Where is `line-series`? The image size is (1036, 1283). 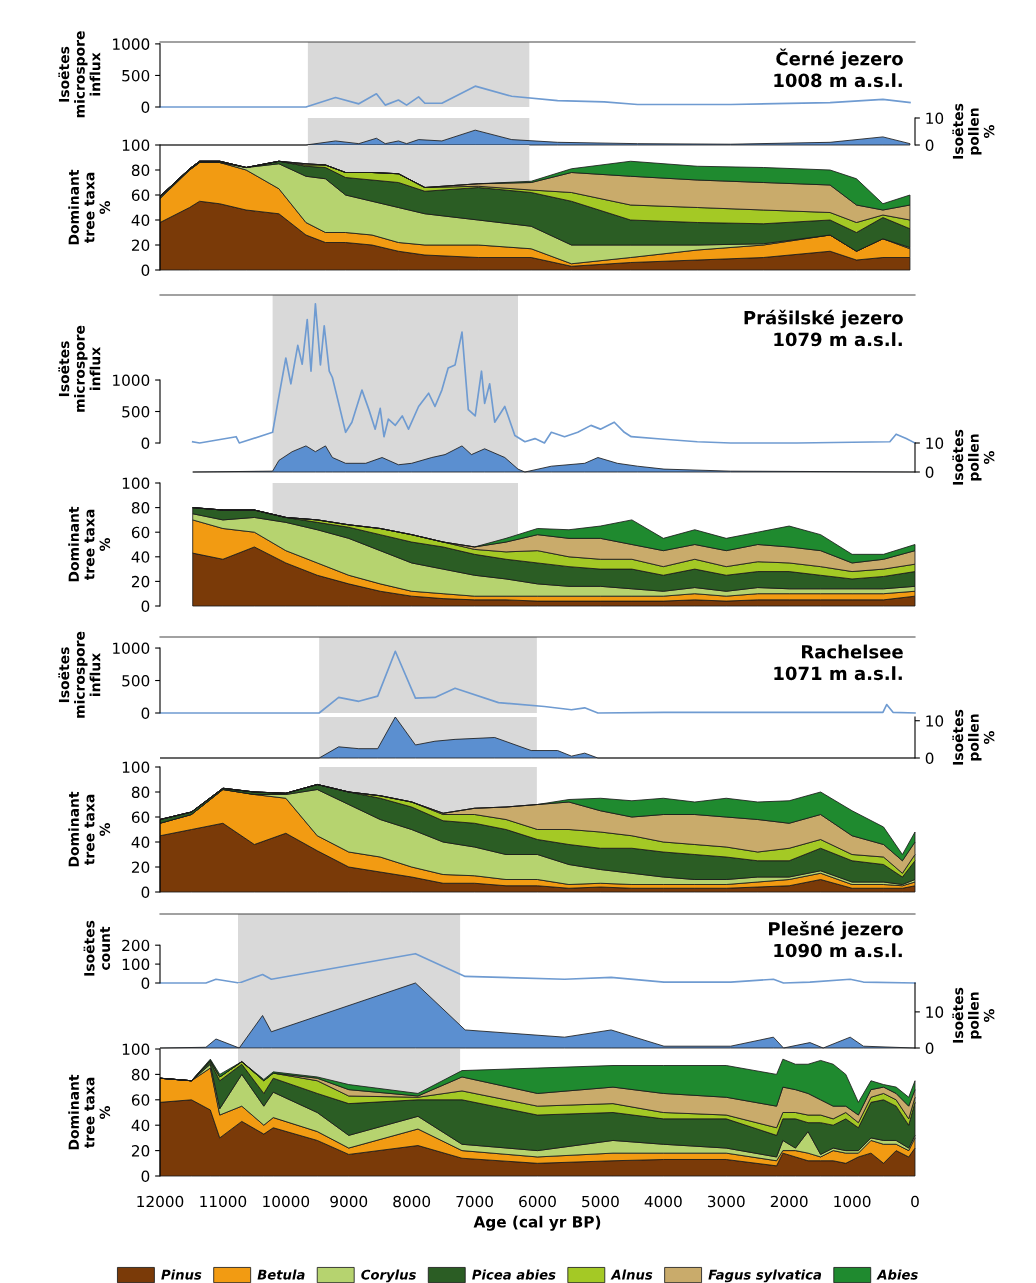 line-series is located at coordinates (553, 373).